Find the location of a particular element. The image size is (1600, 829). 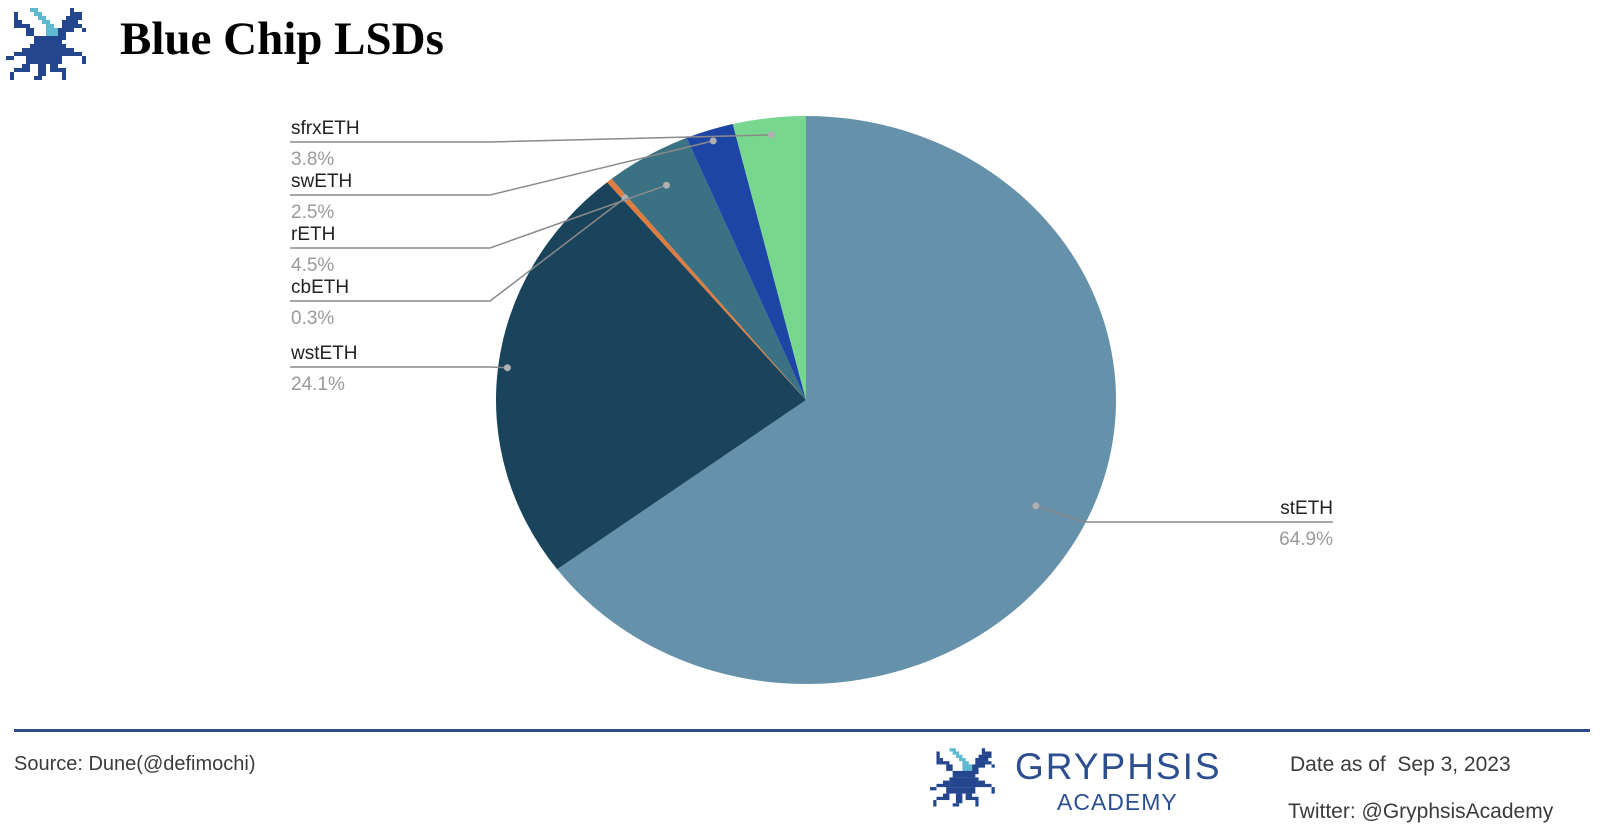

slice-percent: 3.8% is located at coordinates (312, 159).